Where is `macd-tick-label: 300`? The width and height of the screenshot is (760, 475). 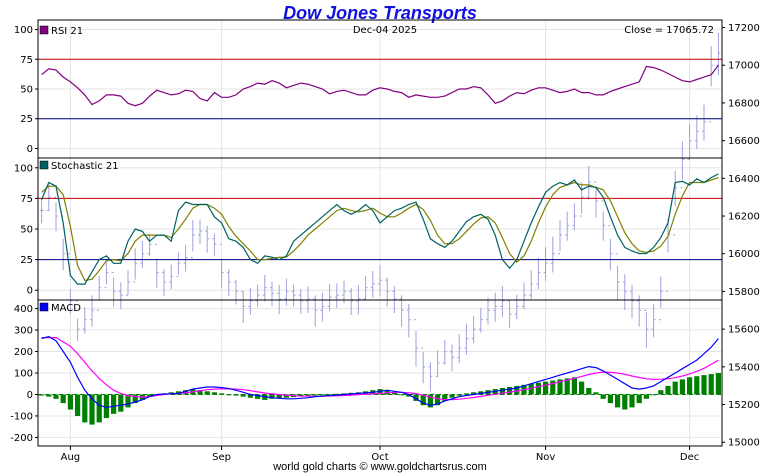 macd-tick-label: 300 is located at coordinates (23, 331).